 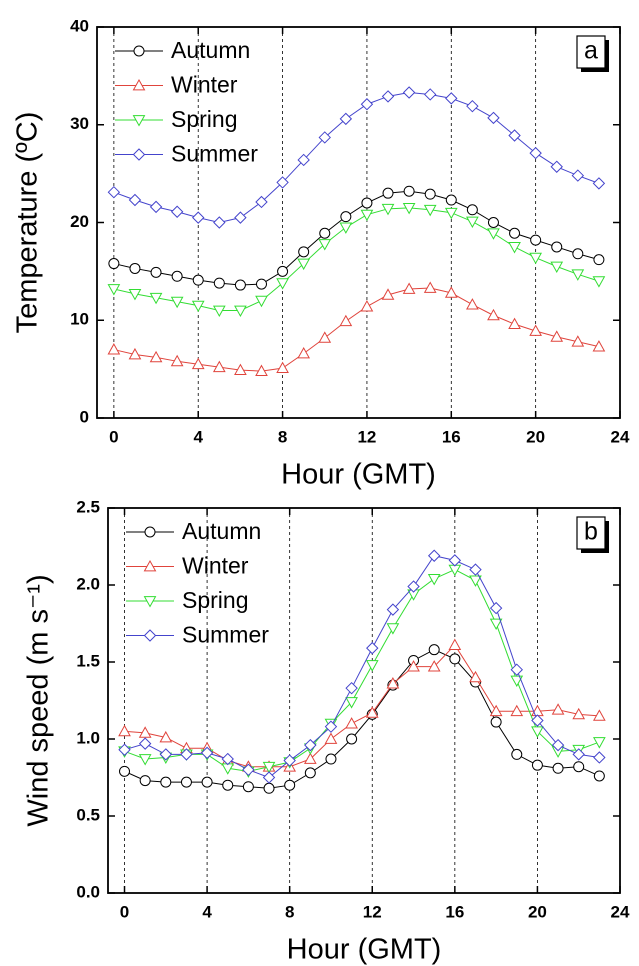 What do you see at coordinates (88, 583) in the screenshot?
I see `y-tick-label: 2.0` at bounding box center [88, 583].